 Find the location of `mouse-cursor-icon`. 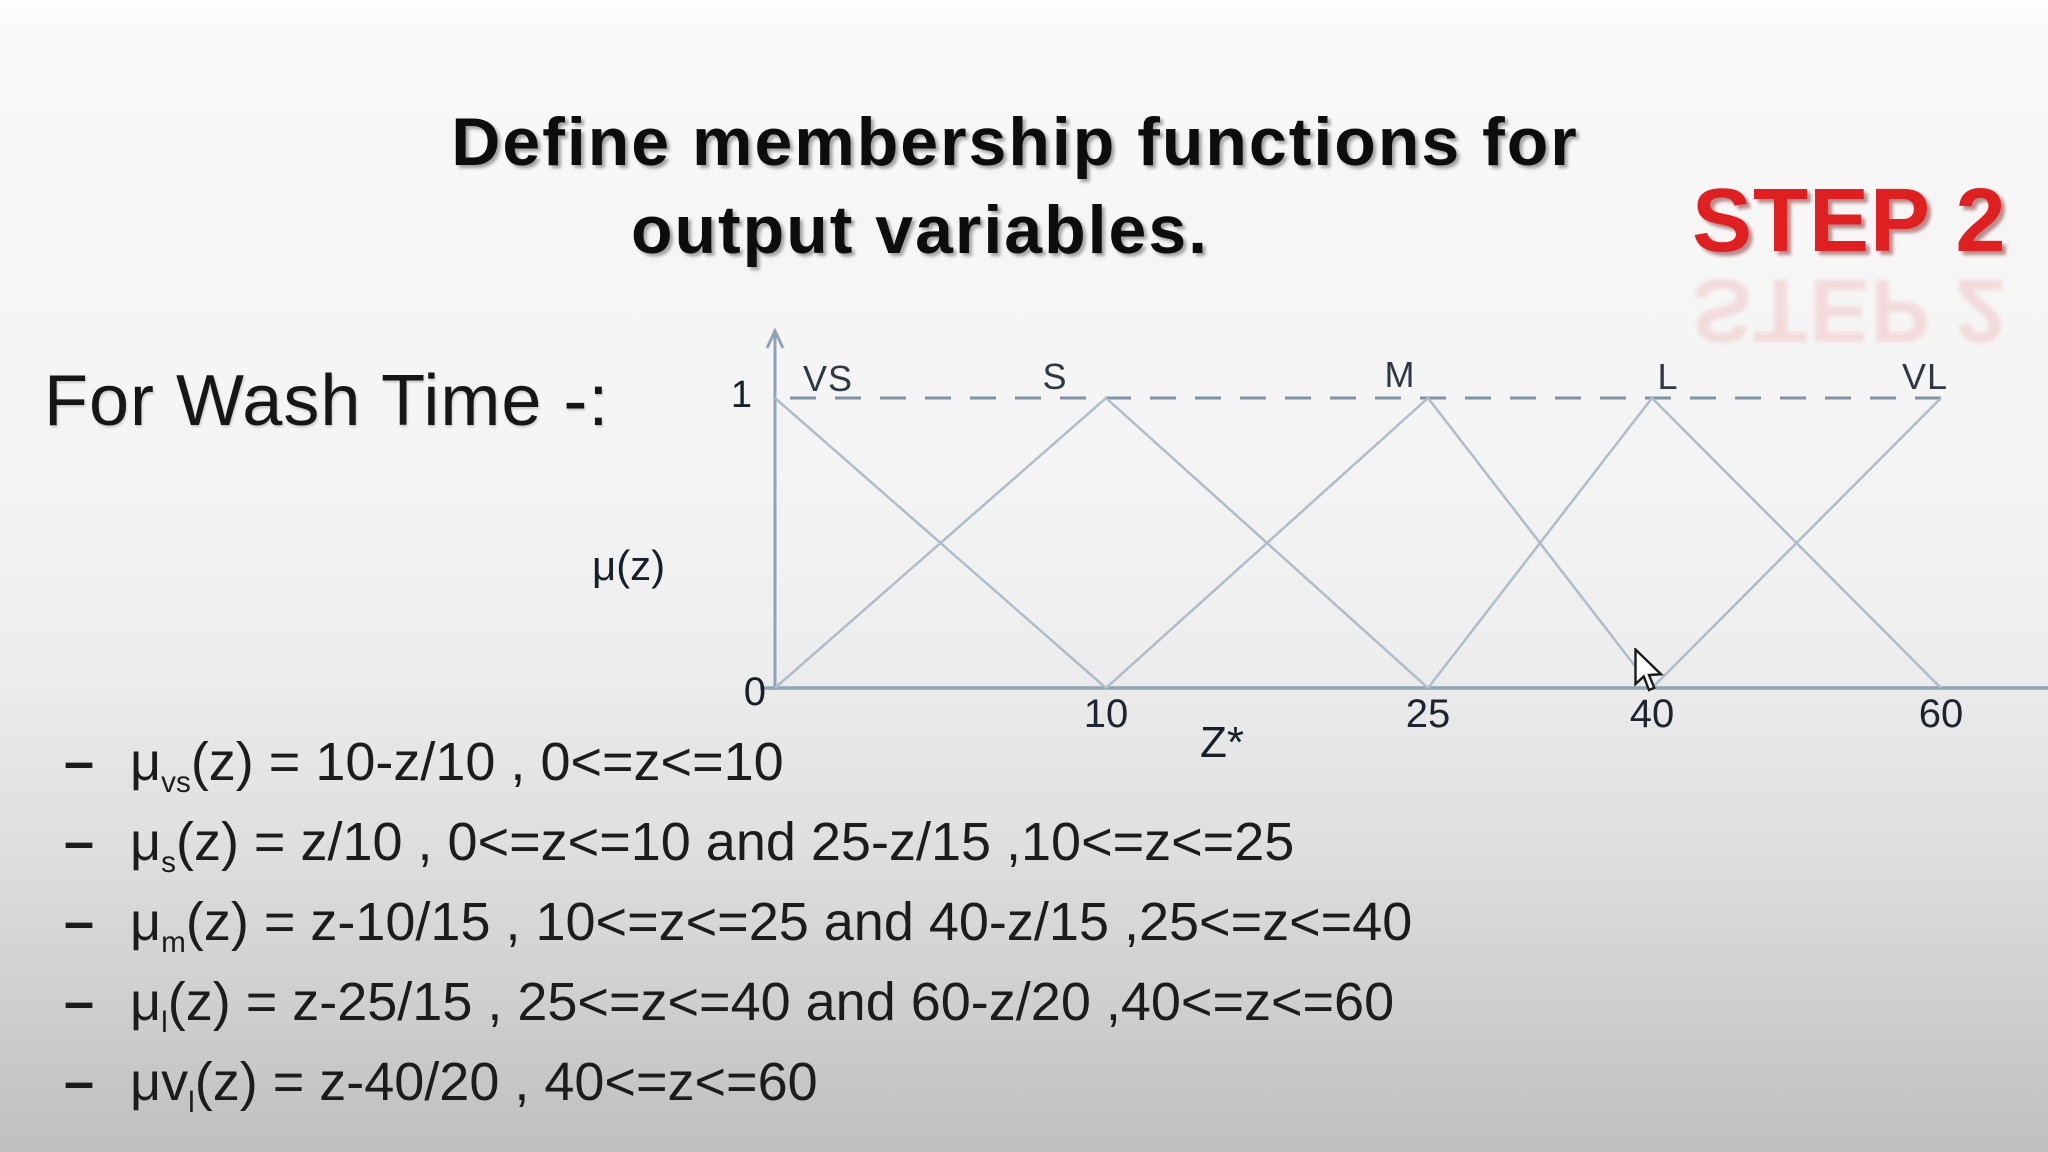

mouse-cursor-icon is located at coordinates (1649, 670).